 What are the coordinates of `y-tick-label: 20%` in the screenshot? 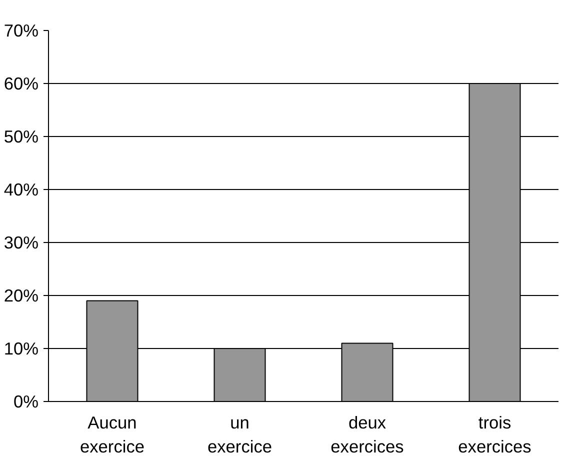 It's located at (21, 296).